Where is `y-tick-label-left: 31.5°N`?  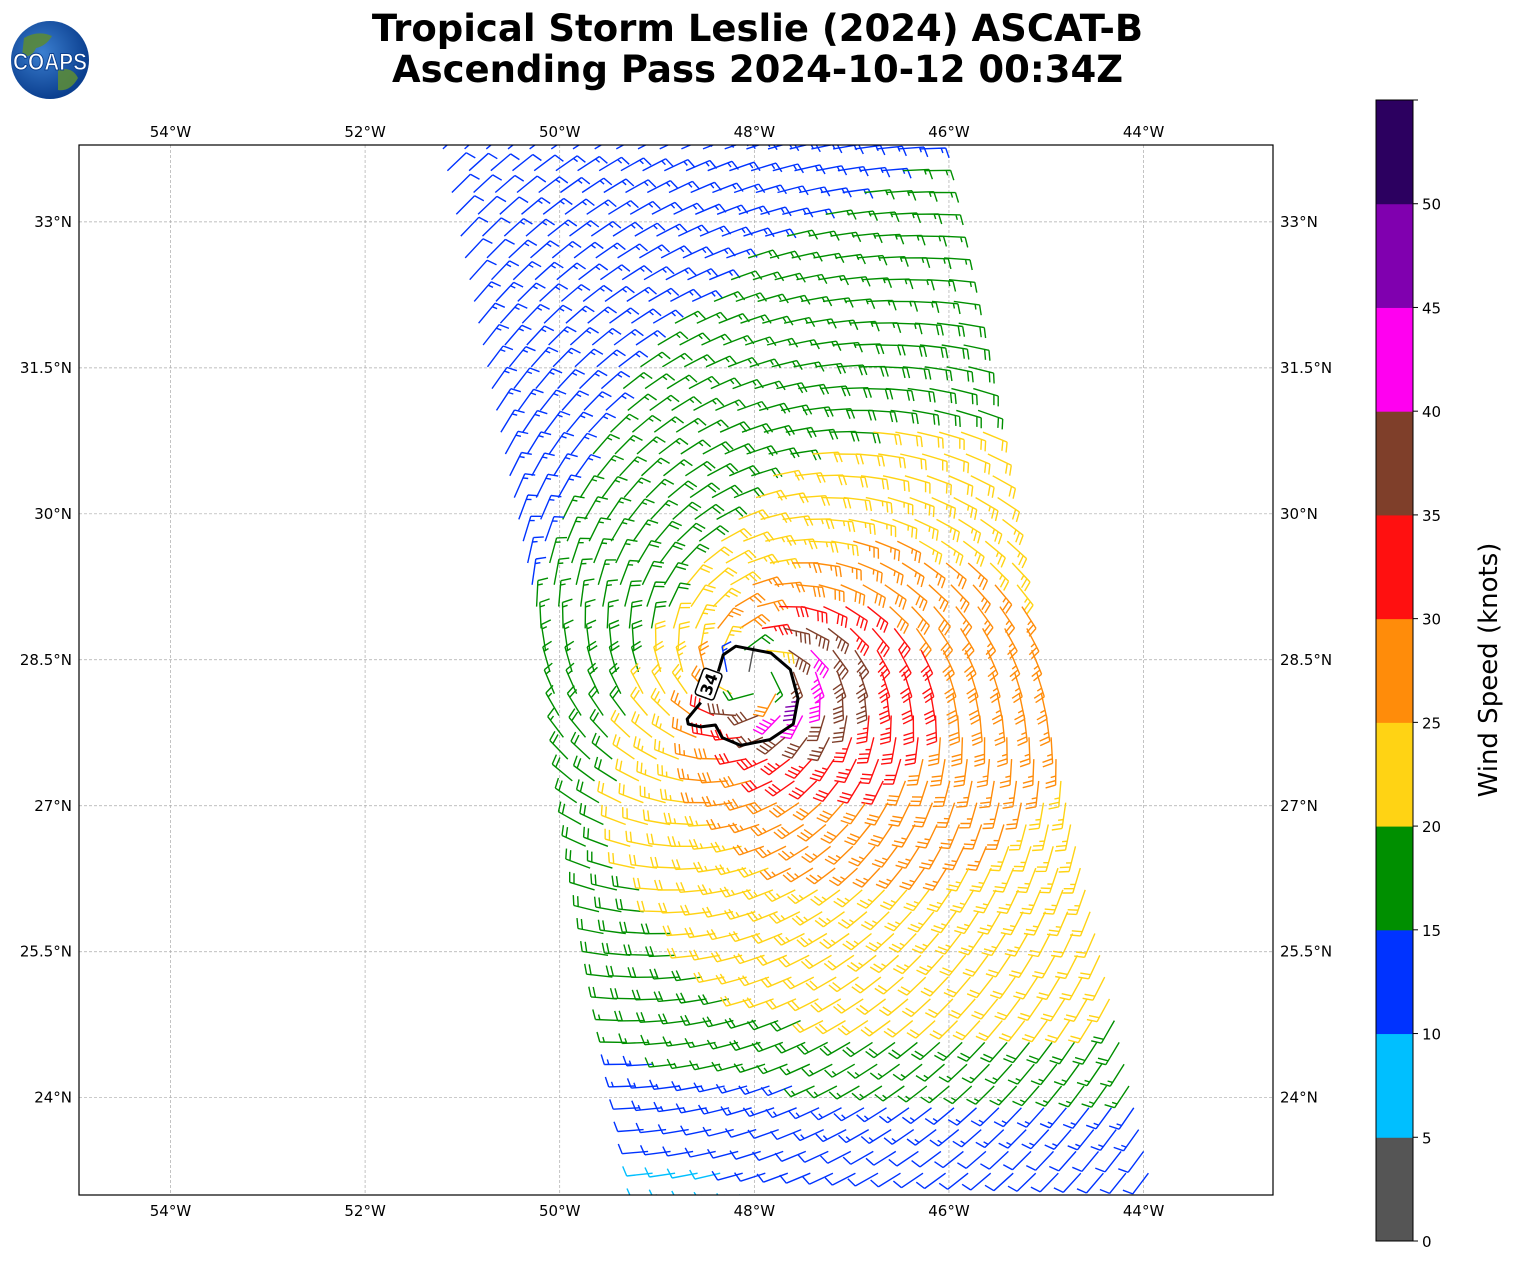
y-tick-label-left: 31.5°N is located at coordinates (46, 368).